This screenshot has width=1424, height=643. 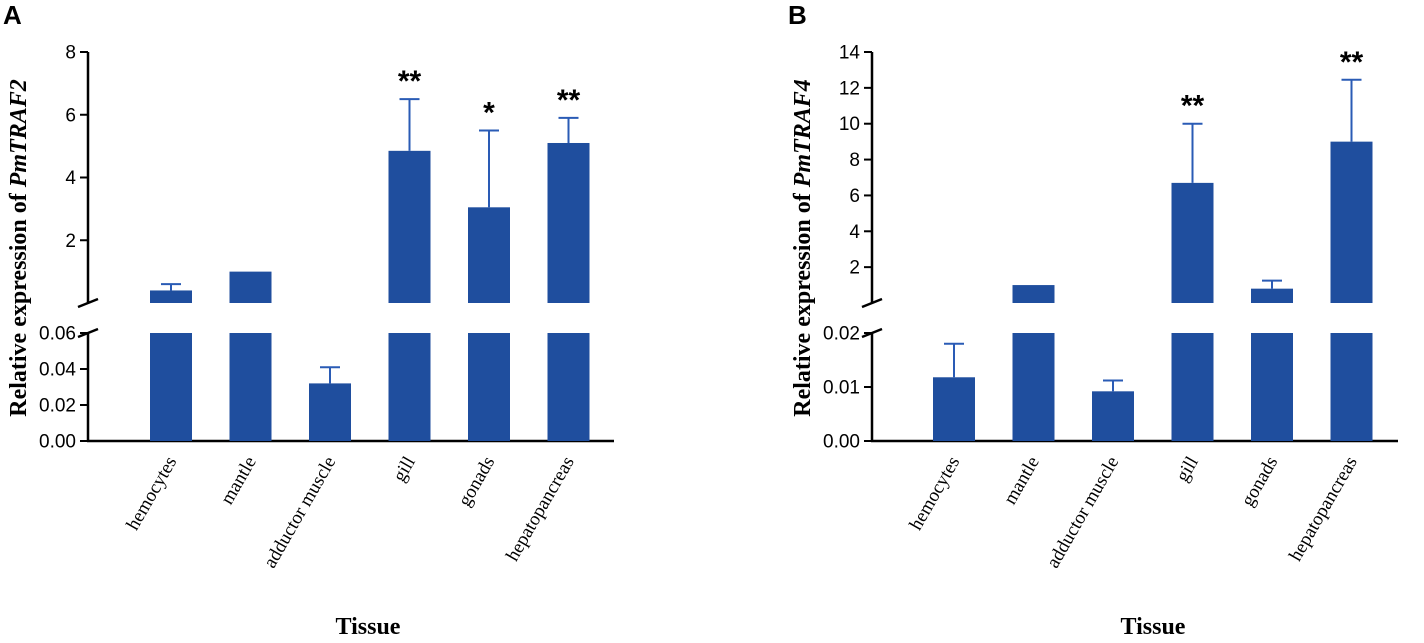 What do you see at coordinates (803, 133) in the screenshot?
I see `panel-b-y-axis-gene: PmTRAF4` at bounding box center [803, 133].